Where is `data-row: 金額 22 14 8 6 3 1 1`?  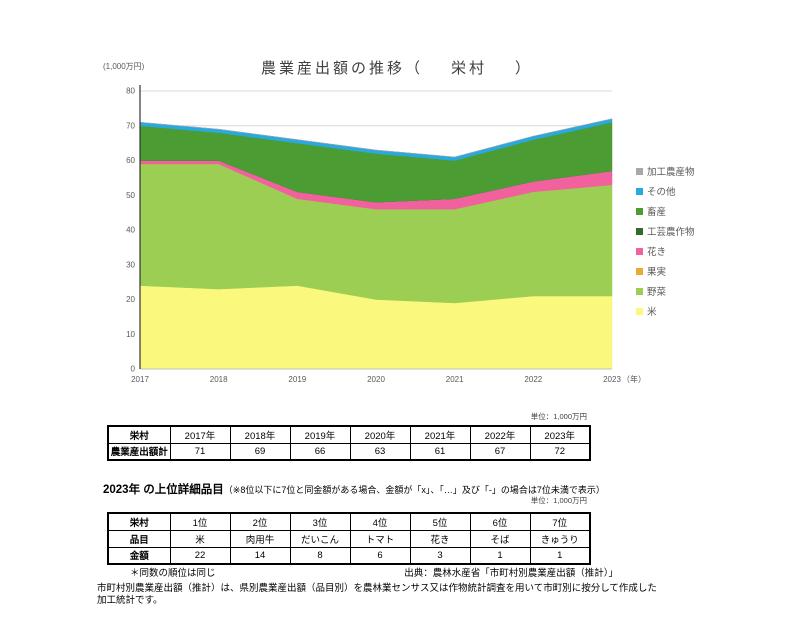 data-row: 金額 22 14 8 6 3 1 1 is located at coordinates (349, 555).